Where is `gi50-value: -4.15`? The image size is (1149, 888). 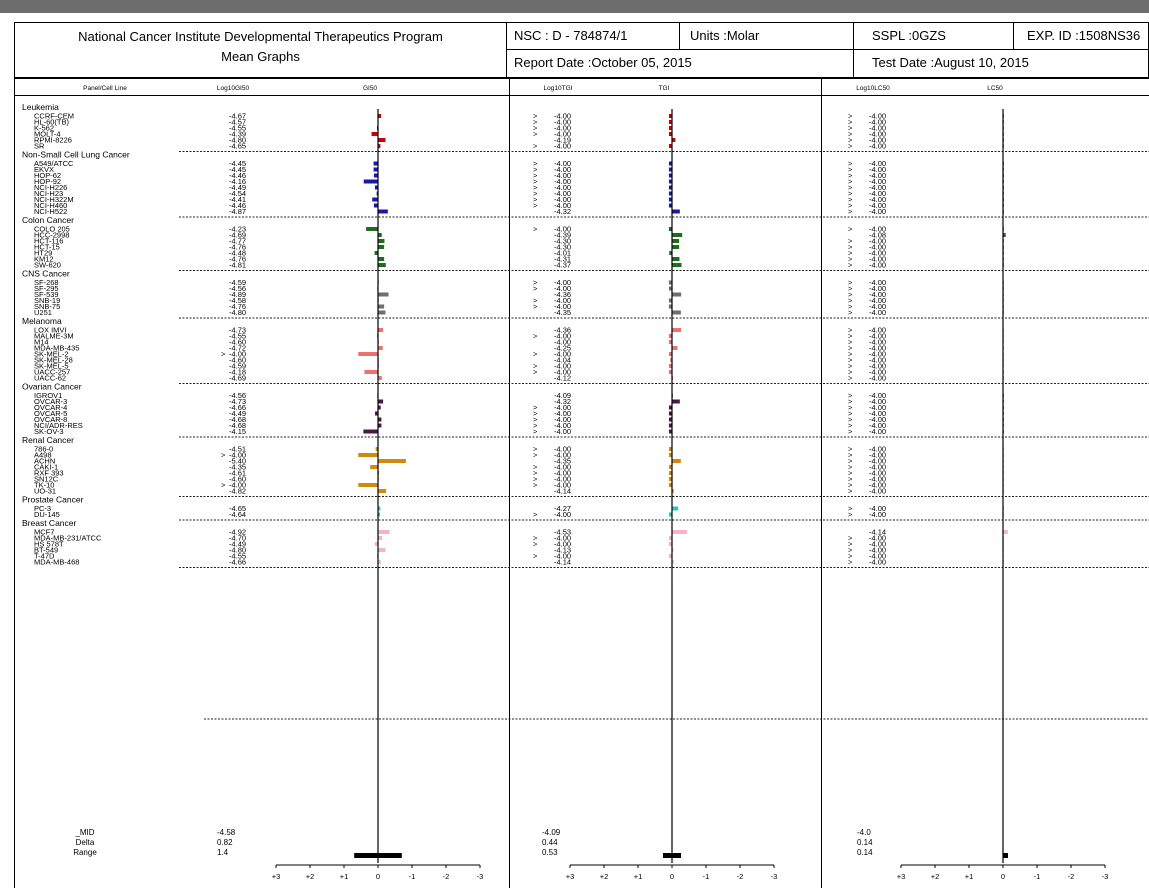
gi50-value: -4.15 is located at coordinates (237, 431).